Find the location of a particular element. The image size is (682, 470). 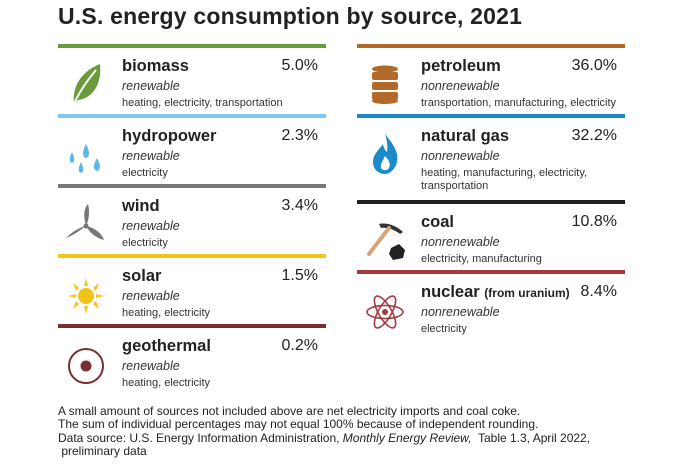

source-percent: 3.4% is located at coordinates (299, 205).